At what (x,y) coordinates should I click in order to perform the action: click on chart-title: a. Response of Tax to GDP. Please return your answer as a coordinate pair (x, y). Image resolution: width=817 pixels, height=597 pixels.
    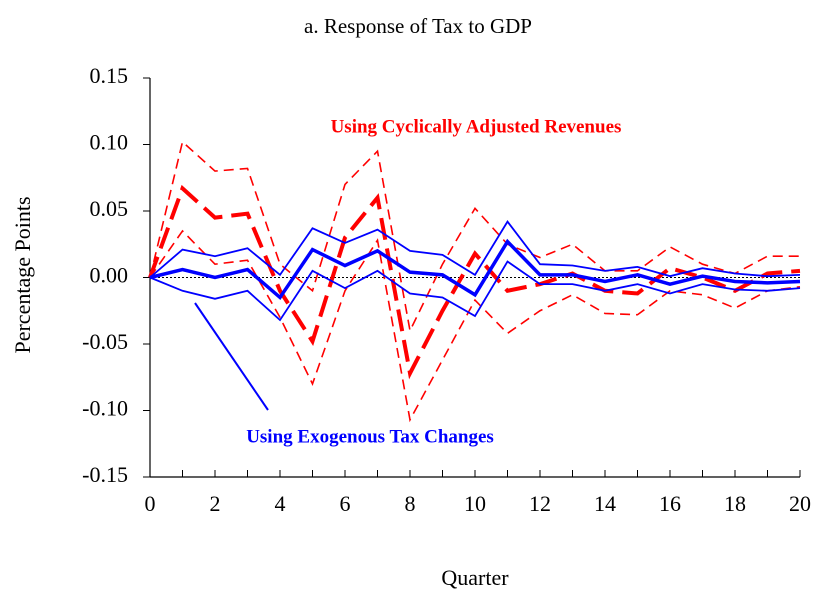
    Looking at the image, I should click on (418, 26).